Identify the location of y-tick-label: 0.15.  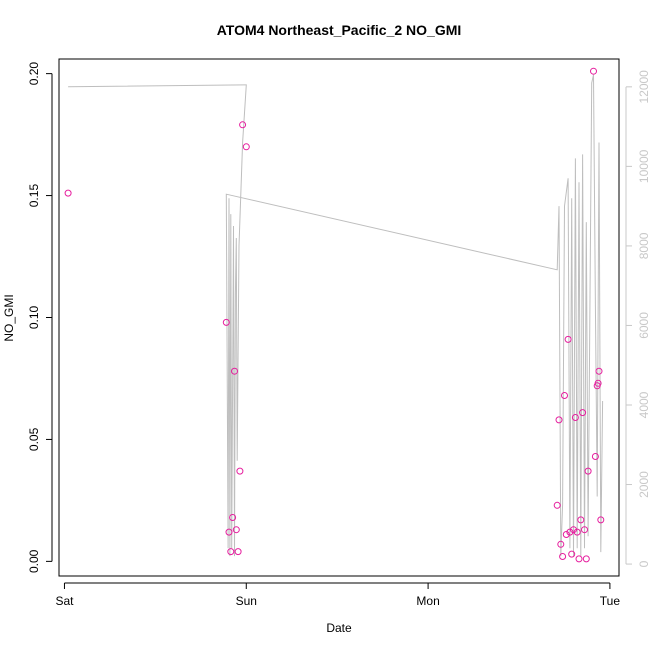
(34, 196).